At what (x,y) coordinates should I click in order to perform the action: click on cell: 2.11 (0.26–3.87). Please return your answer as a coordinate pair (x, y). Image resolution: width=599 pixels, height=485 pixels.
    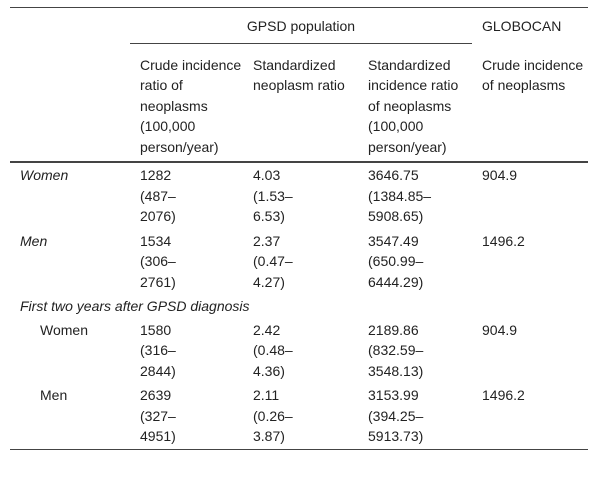
    Looking at the image, I should click on (300, 416).